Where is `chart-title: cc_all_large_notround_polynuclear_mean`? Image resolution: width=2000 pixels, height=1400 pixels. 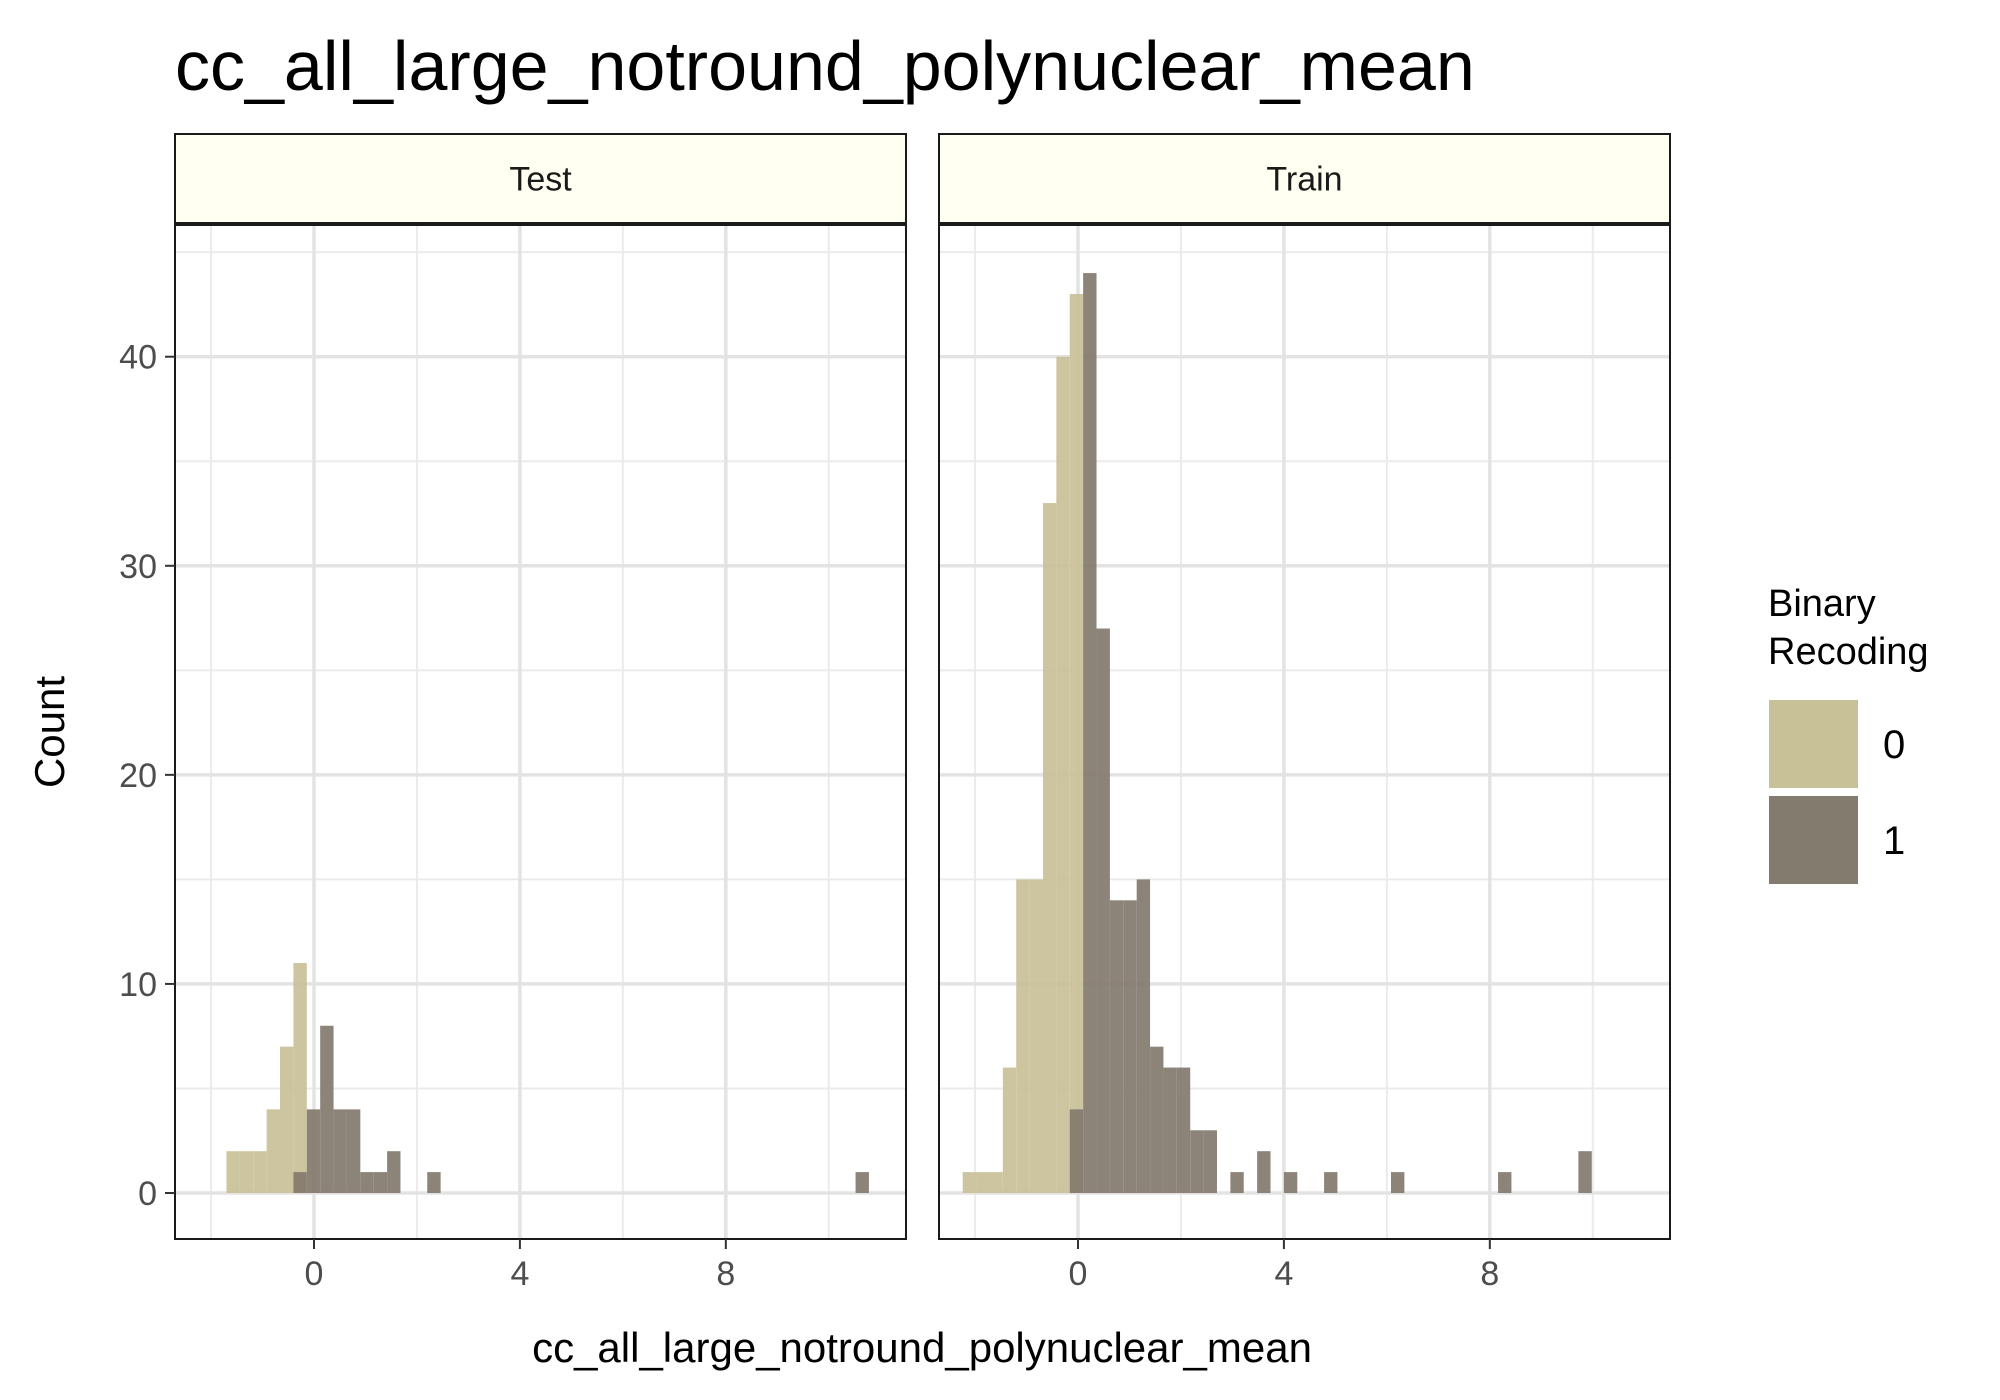
chart-title: cc_all_large_notround_polynuclear_mean is located at coordinates (825, 66).